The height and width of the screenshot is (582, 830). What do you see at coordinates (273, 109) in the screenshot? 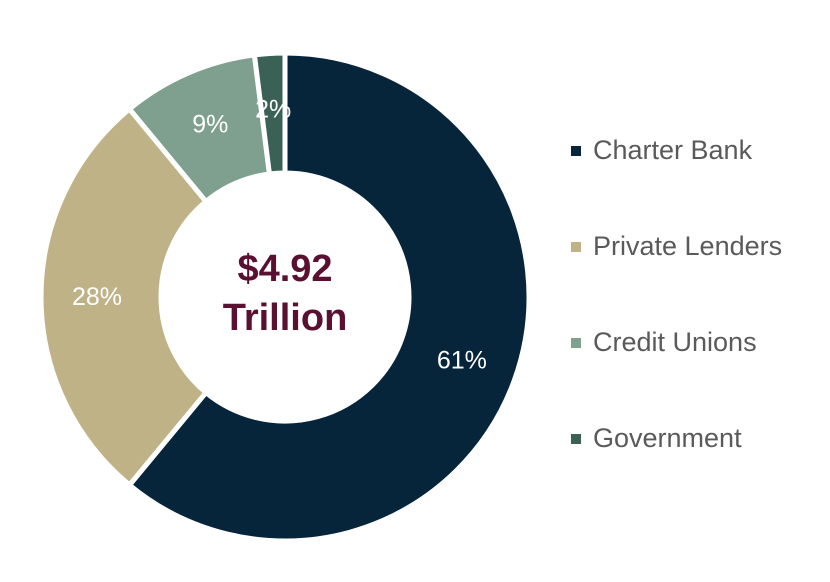
I see `slice-label-government: 2%` at bounding box center [273, 109].